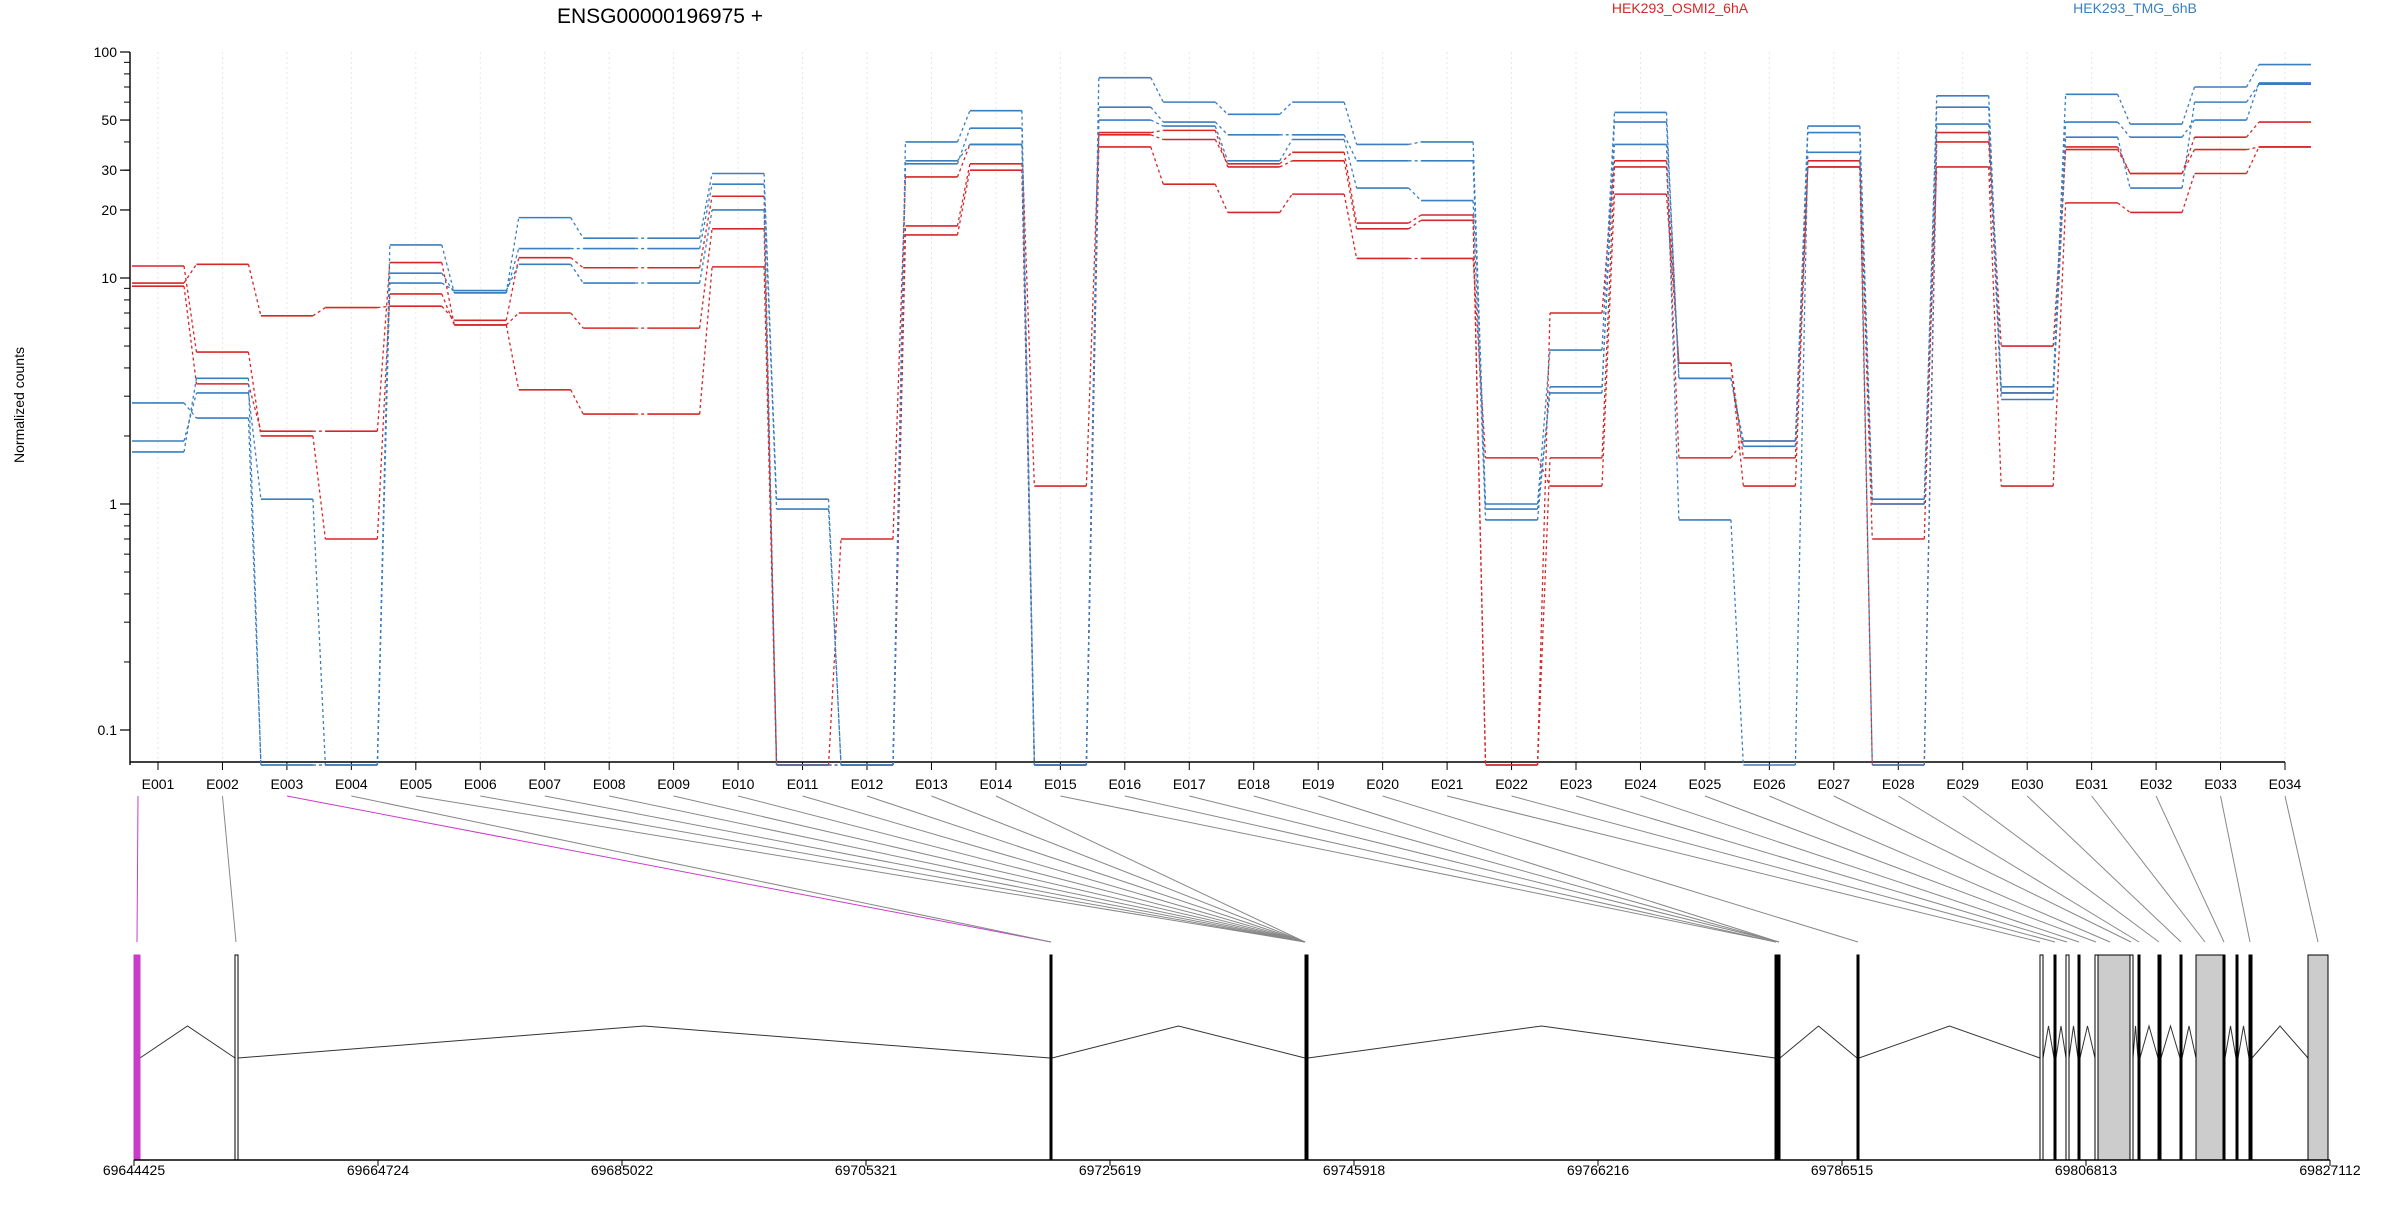 This screenshot has height=1205, width=2400. Describe the element at coordinates (1110, 1170) in the screenshot. I see `genome-tick-label: 69725619` at that location.